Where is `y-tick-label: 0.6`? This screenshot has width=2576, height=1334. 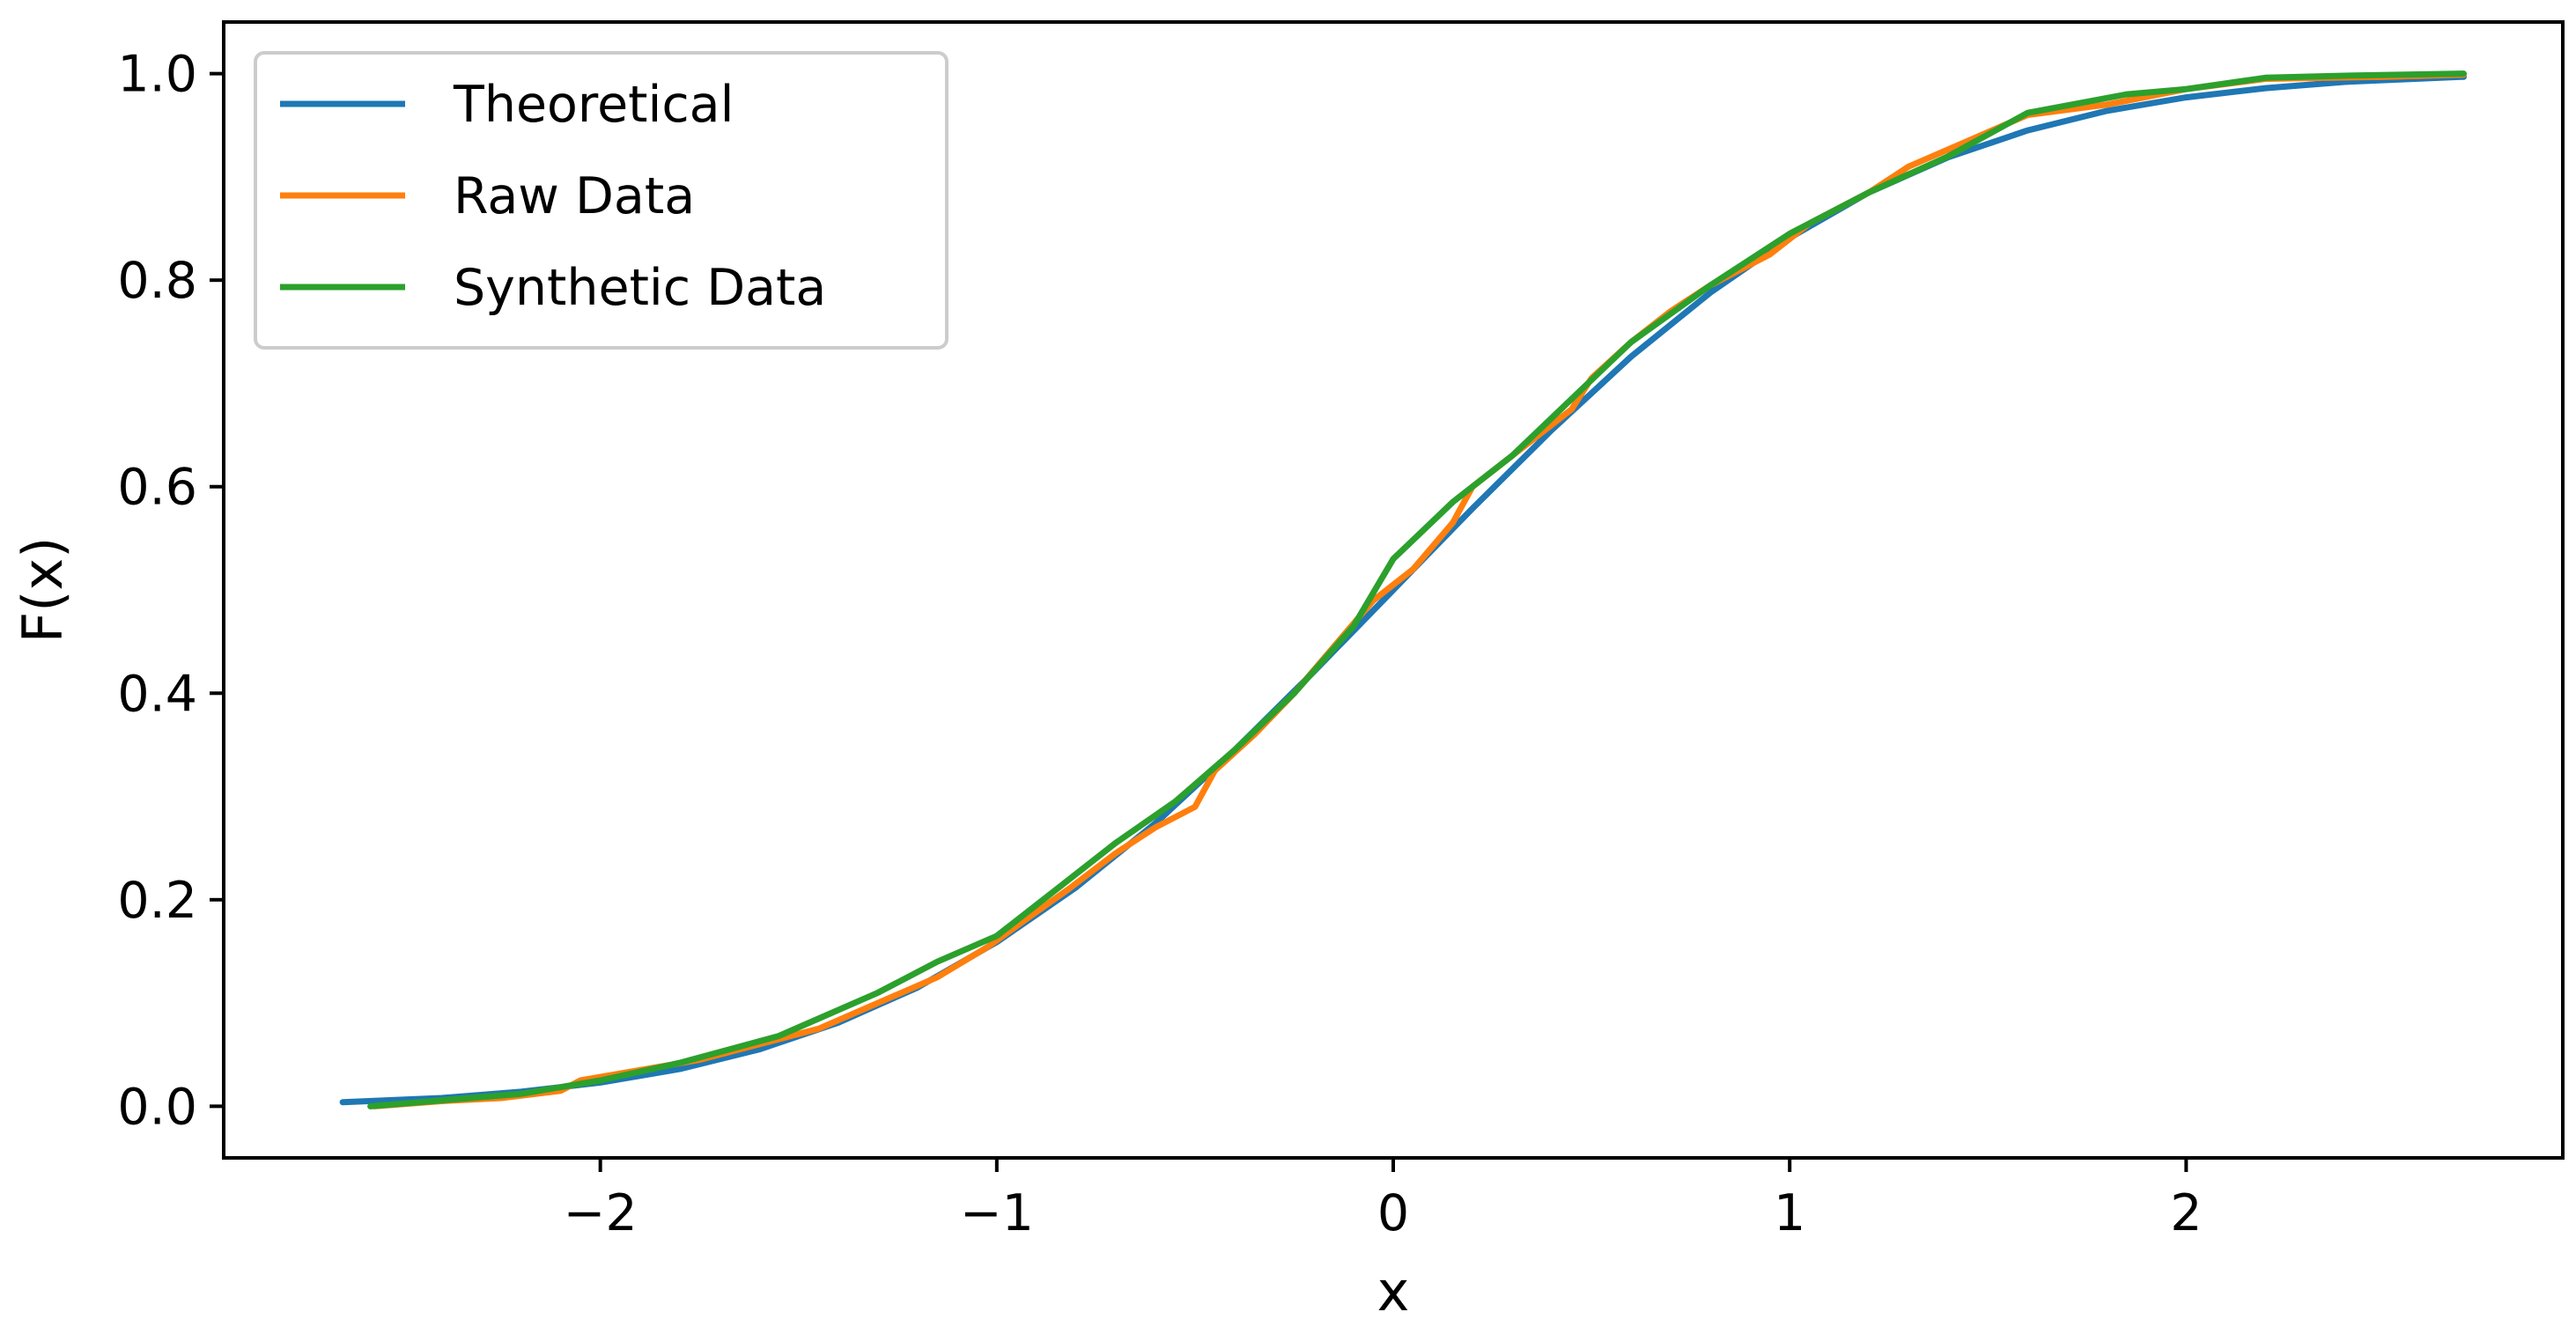
y-tick-label: 0.6 is located at coordinates (157, 488).